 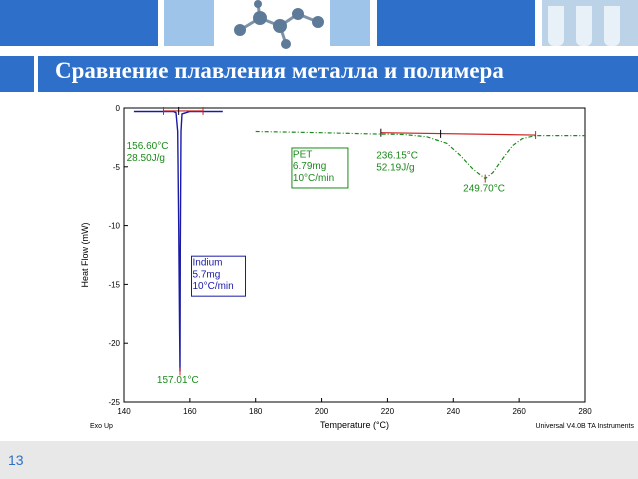 What do you see at coordinates (114, 402) in the screenshot?
I see `y-tick-label: -25` at bounding box center [114, 402].